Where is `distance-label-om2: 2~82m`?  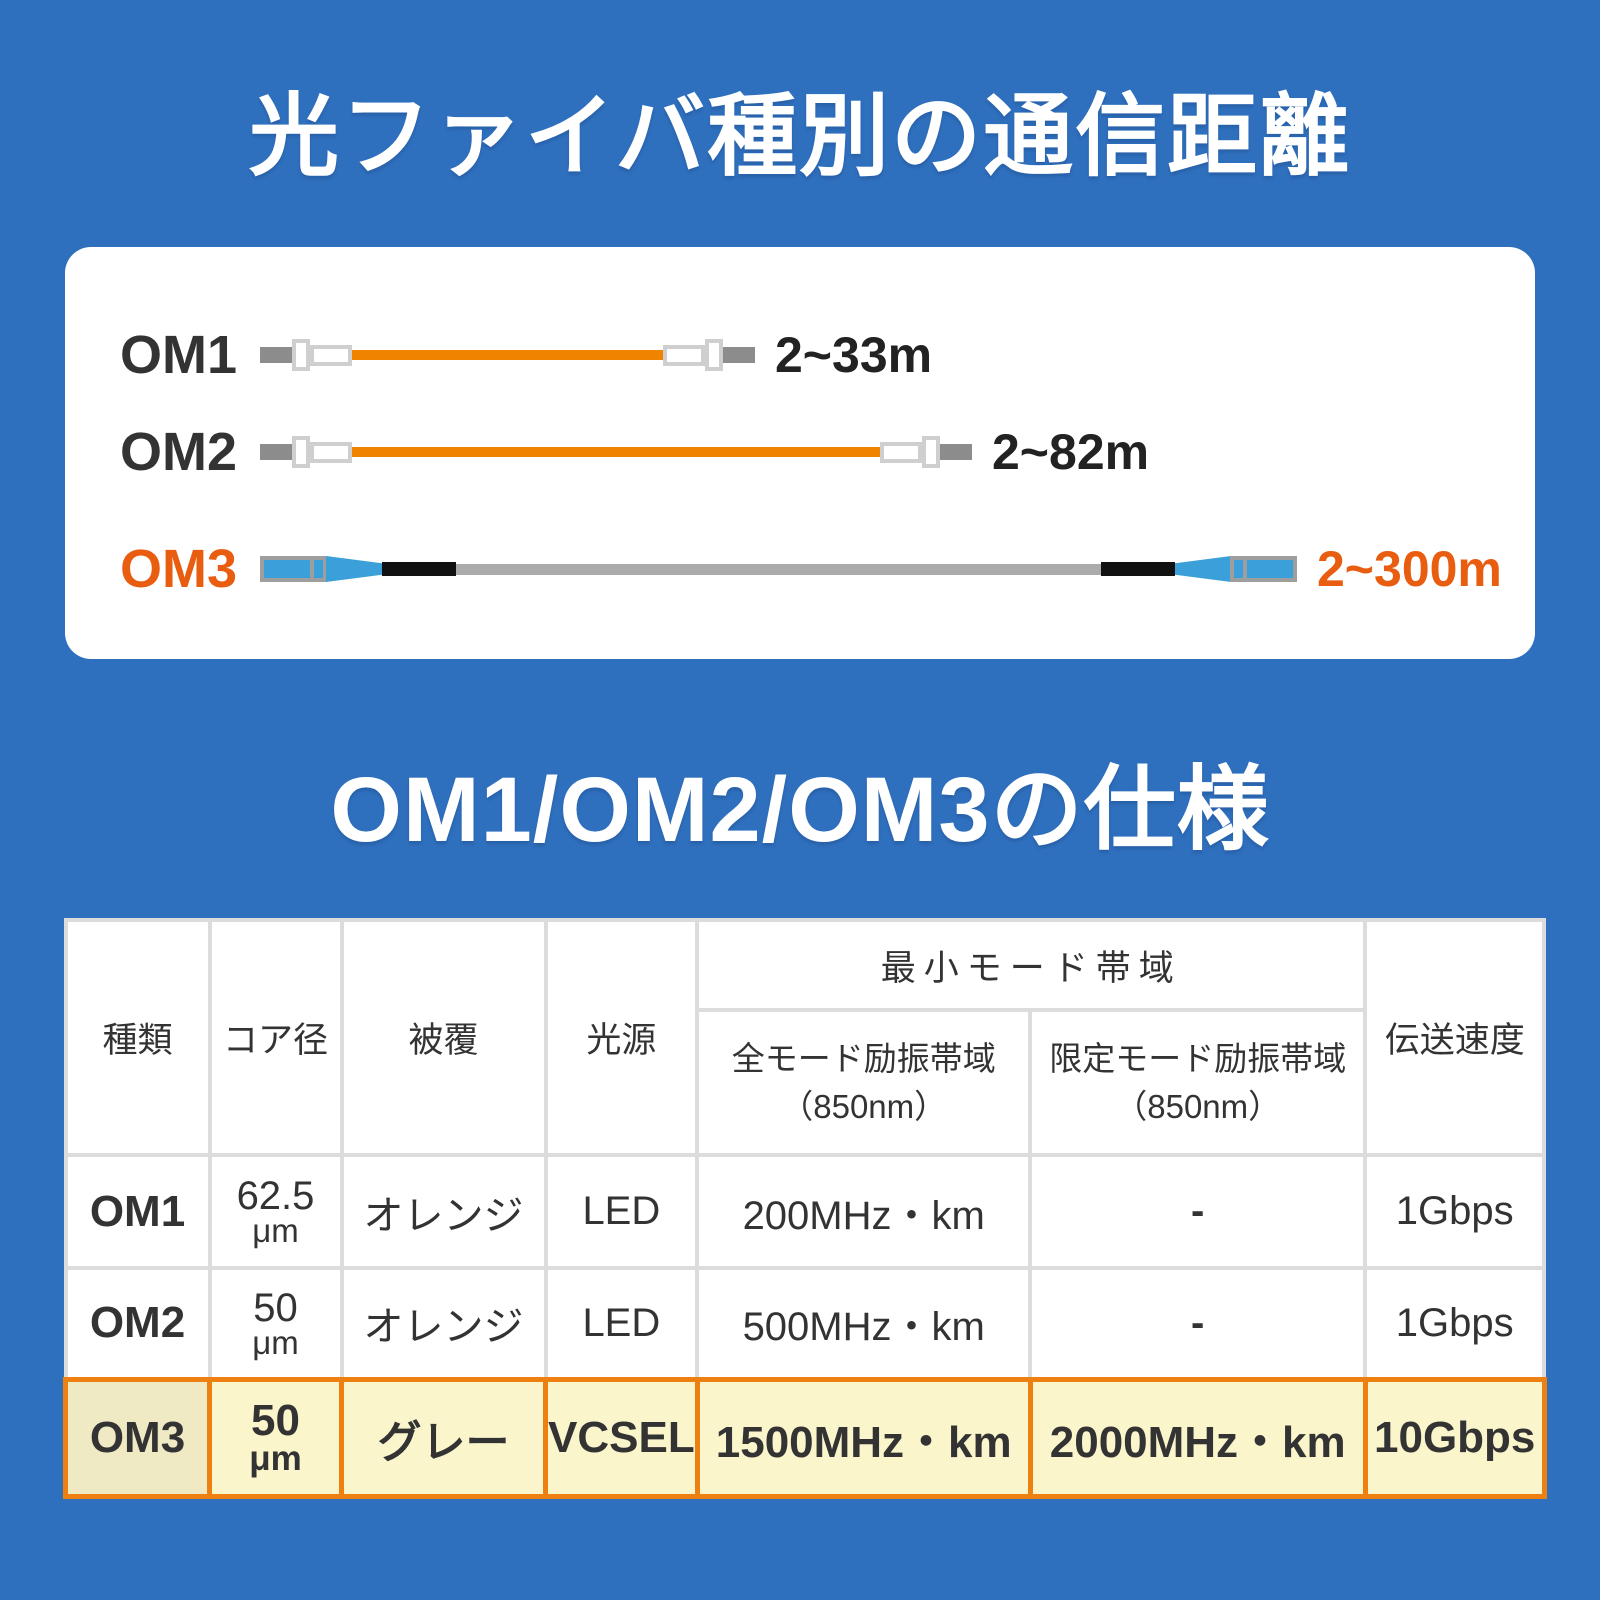 distance-label-om2: 2~82m is located at coordinates (1071, 452).